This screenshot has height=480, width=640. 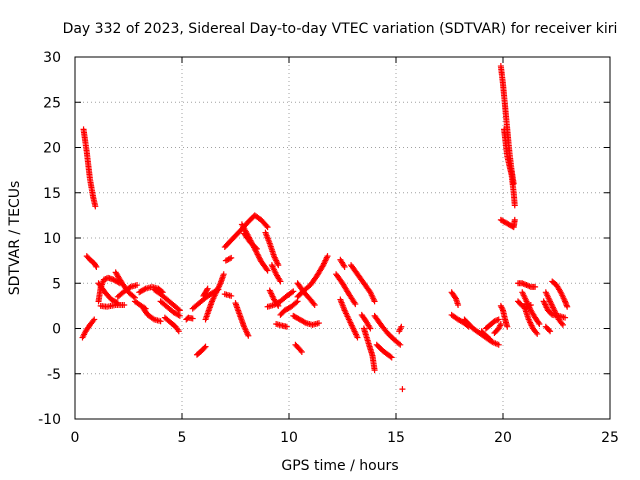 I want to click on x-tick-label: 20, so click(x=503, y=438).